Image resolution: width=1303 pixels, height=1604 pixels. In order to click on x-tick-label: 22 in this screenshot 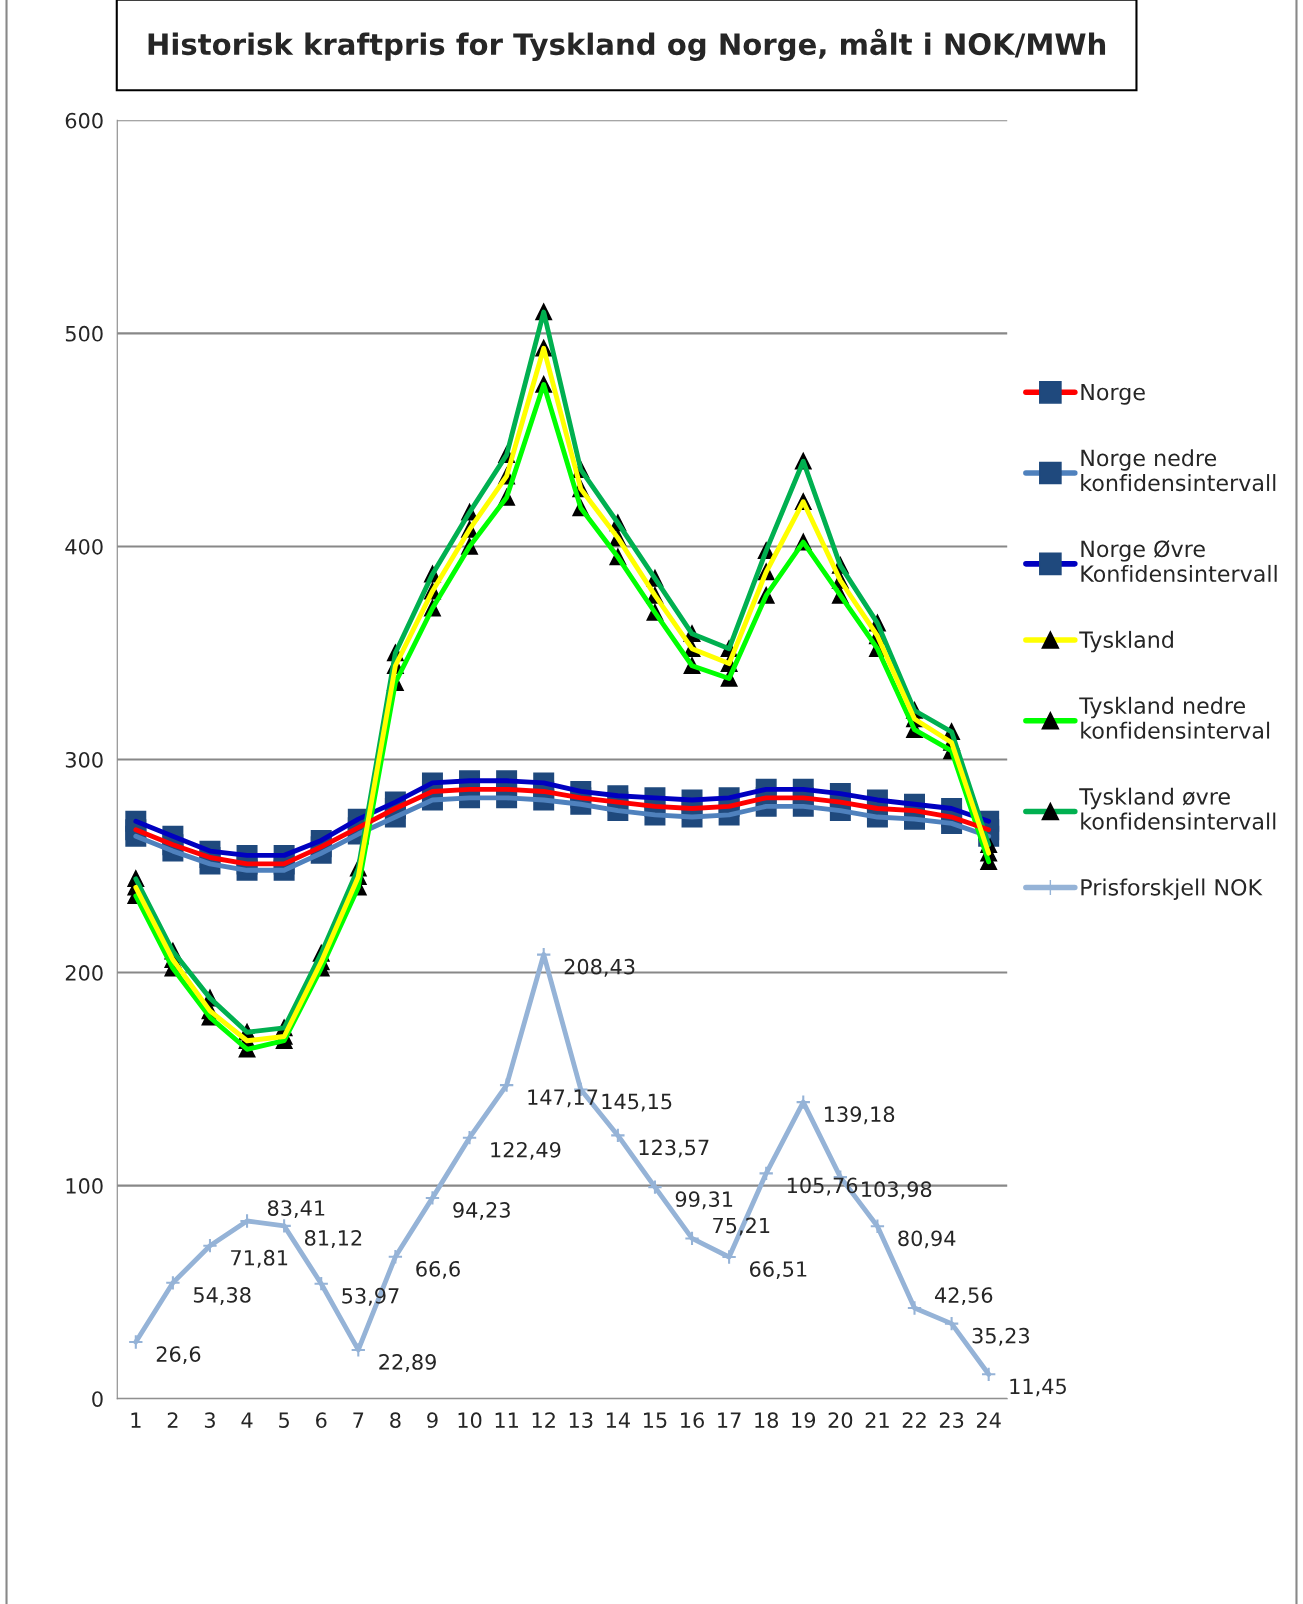, I will do `click(914, 1420)`.